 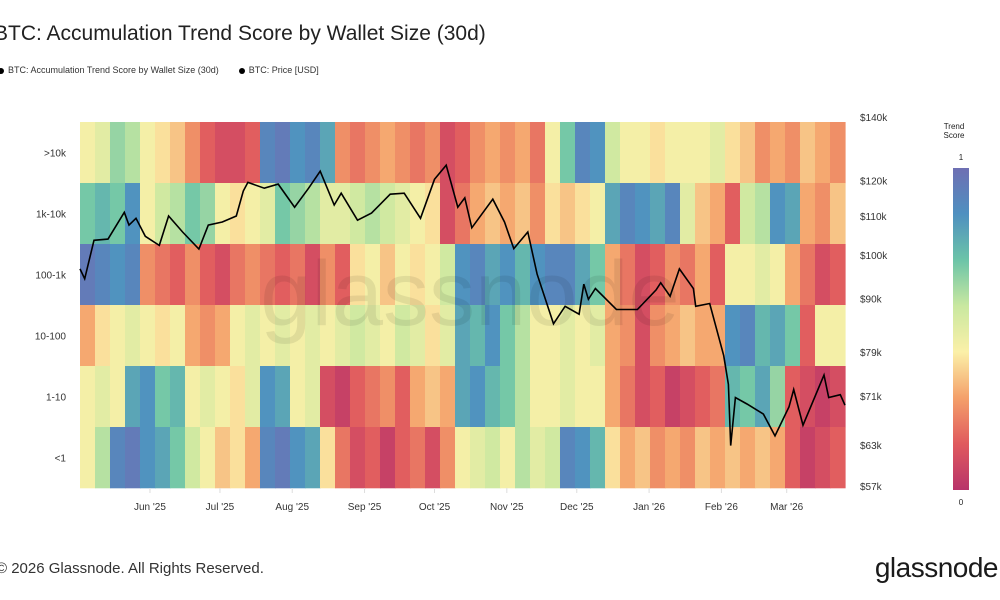 What do you see at coordinates (786, 507) in the screenshot?
I see `x-tick-label: Mar '26` at bounding box center [786, 507].